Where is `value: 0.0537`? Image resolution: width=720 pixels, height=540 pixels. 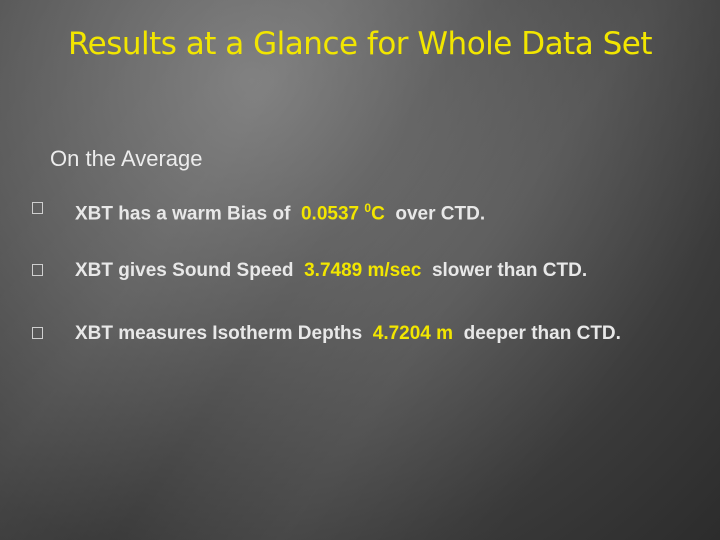
value: 0.0537 is located at coordinates (330, 214).